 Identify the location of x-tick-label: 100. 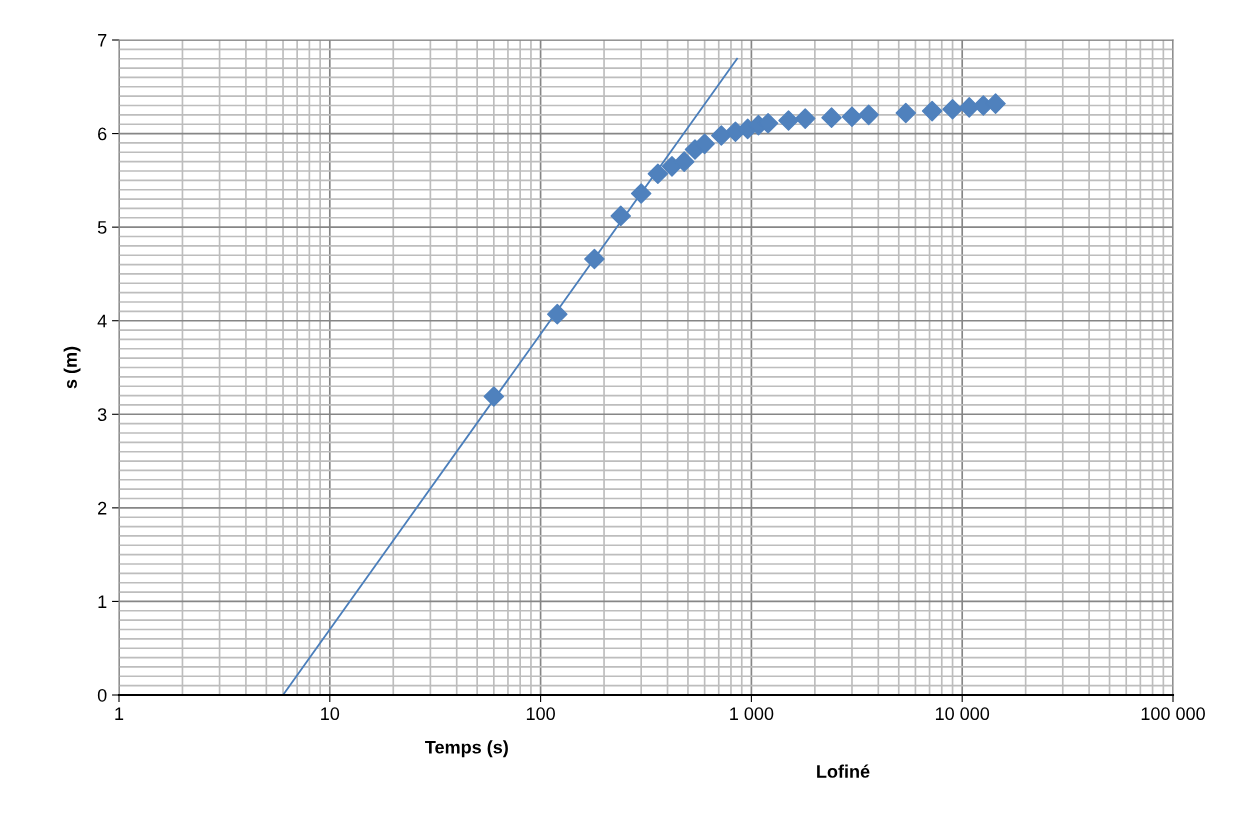
(540, 714).